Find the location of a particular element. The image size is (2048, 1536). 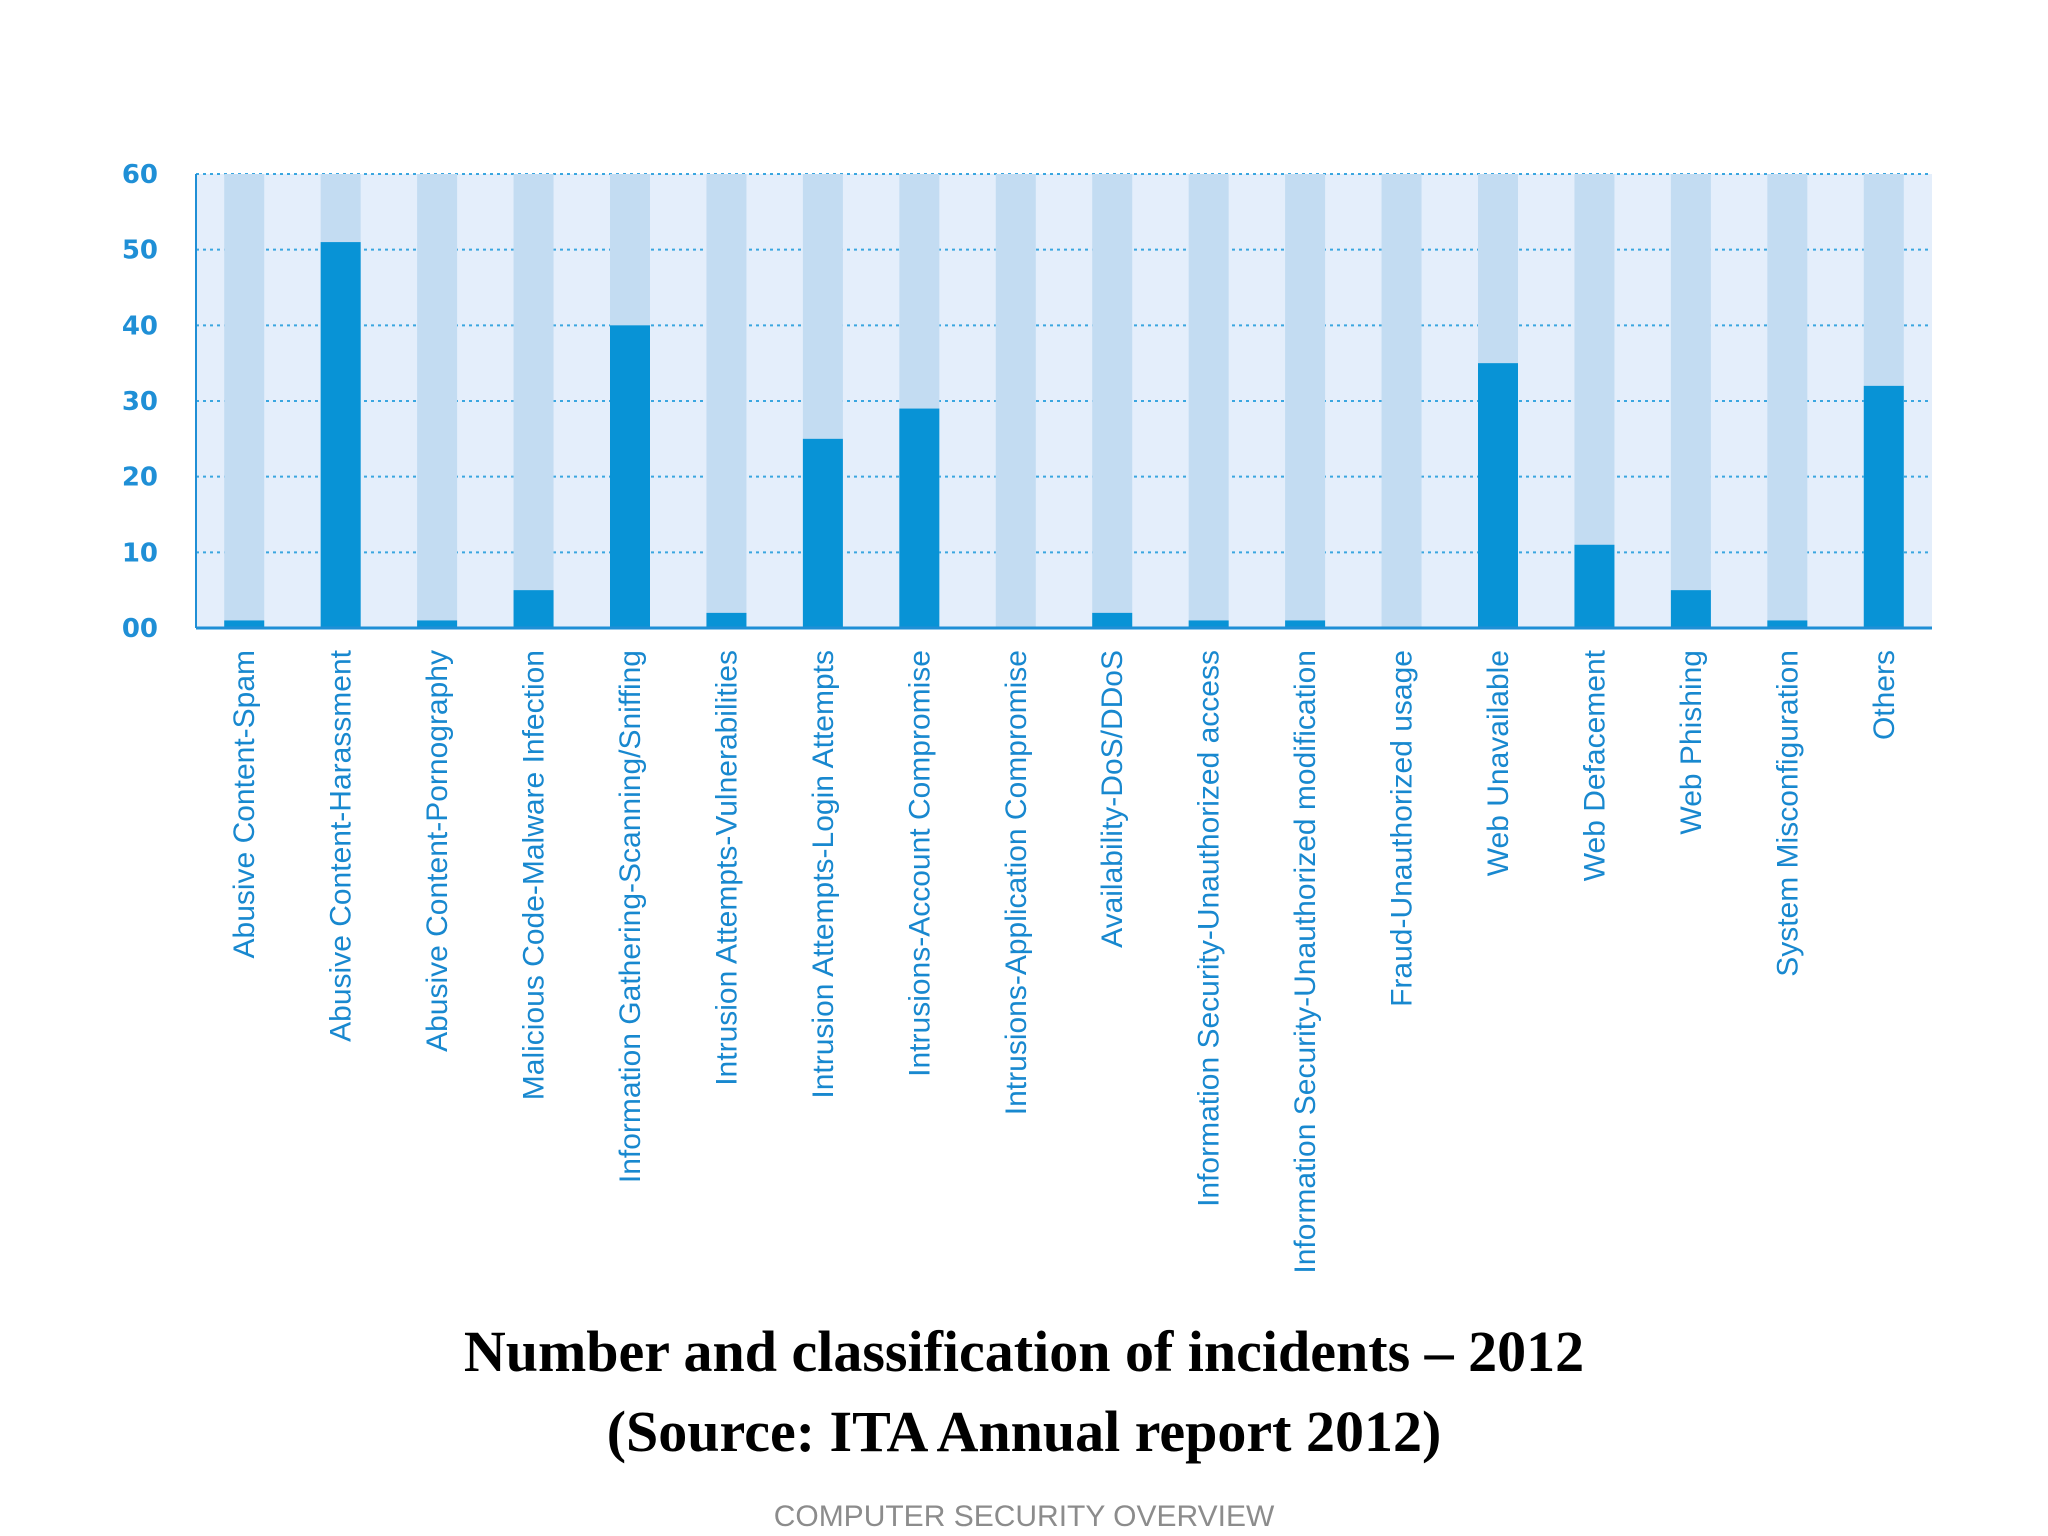

y-tick-label: 10 is located at coordinates (140, 553).